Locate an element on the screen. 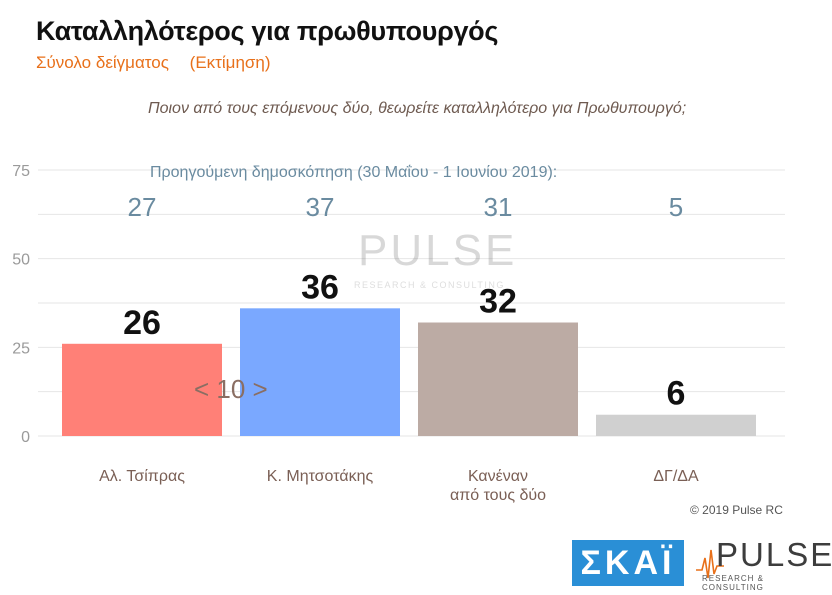 This screenshot has width=832, height=595. bar-value-label: 6 is located at coordinates (676, 394).